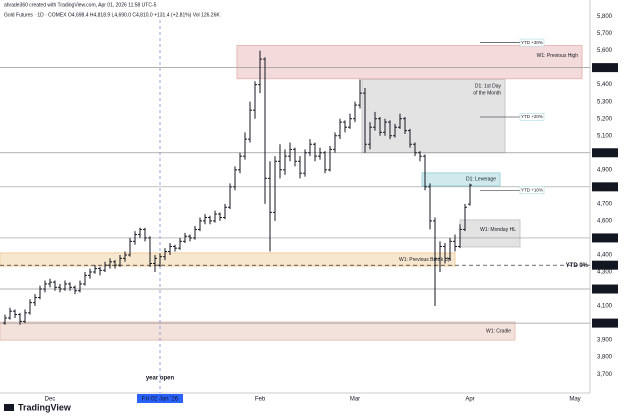 Image resolution: width=625 pixels, height=419 pixels. I want to click on y-tick-label: 5,100, so click(605, 136).